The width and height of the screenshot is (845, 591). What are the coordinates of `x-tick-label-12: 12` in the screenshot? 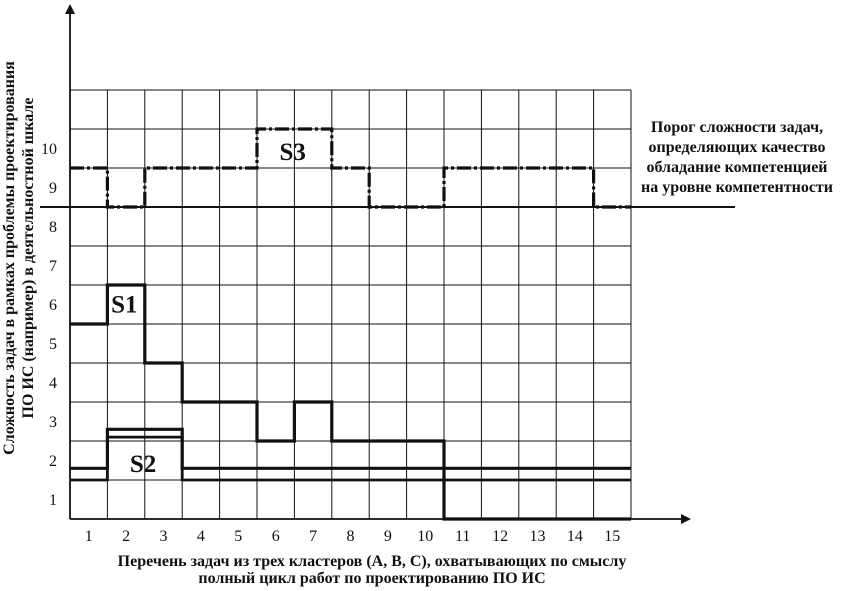 It's located at (500, 536).